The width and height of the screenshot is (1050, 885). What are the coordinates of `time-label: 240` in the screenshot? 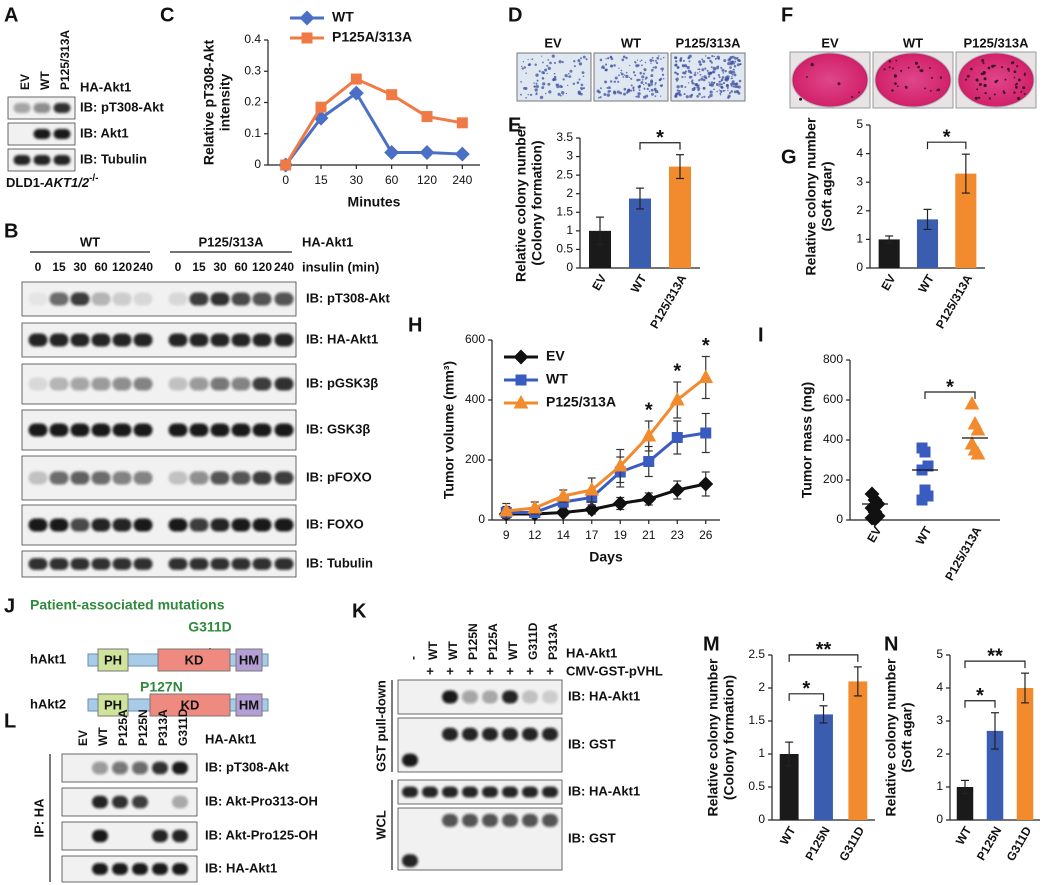 It's located at (284, 267).